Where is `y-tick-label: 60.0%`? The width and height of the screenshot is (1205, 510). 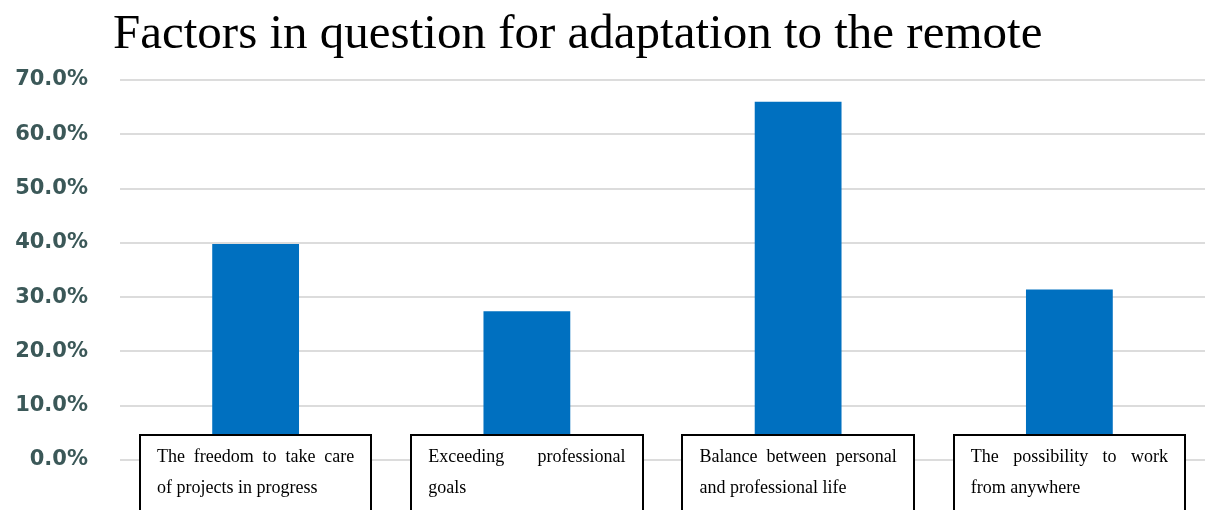 y-tick-label: 60.0% is located at coordinates (51, 132).